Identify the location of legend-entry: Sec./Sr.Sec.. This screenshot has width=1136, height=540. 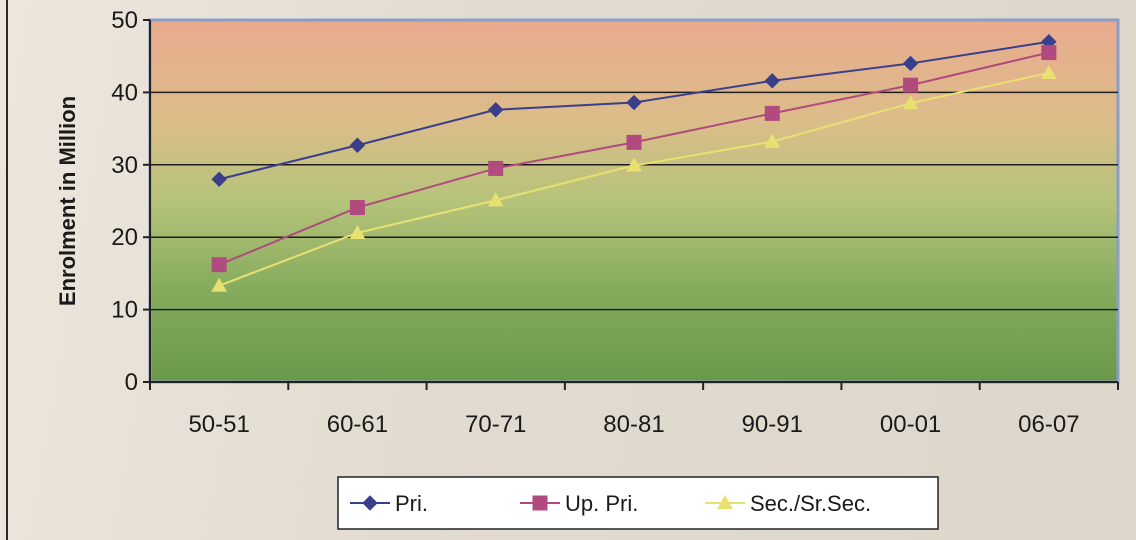
(788, 503).